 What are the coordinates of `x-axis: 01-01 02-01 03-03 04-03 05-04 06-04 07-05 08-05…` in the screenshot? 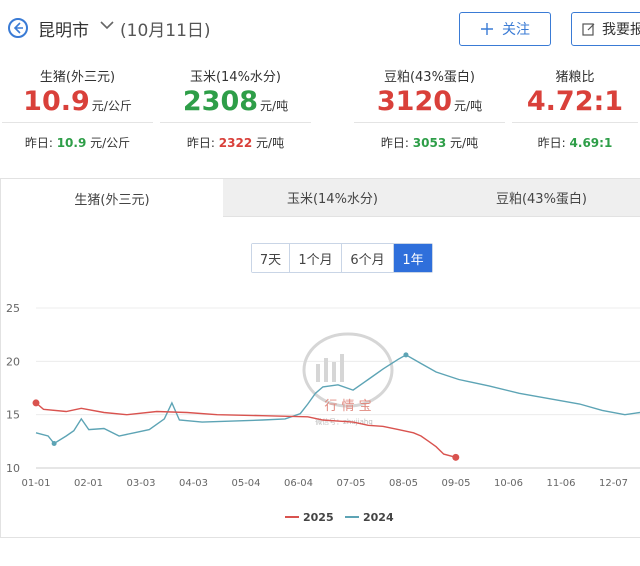 It's located at (324, 483).